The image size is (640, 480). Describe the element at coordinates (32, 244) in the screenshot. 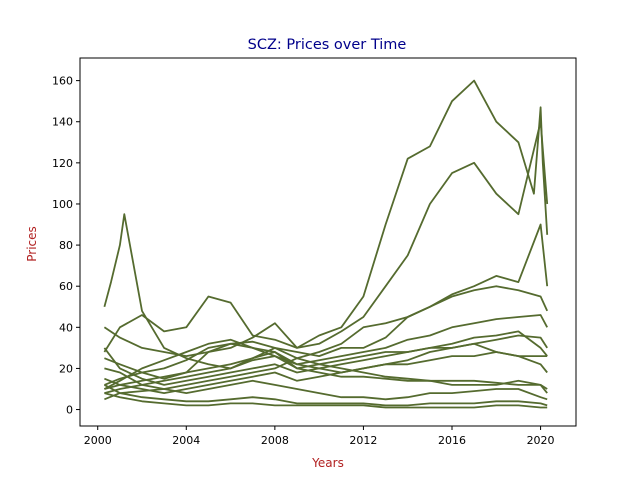

I see `y-axis-label: Prices` at that location.